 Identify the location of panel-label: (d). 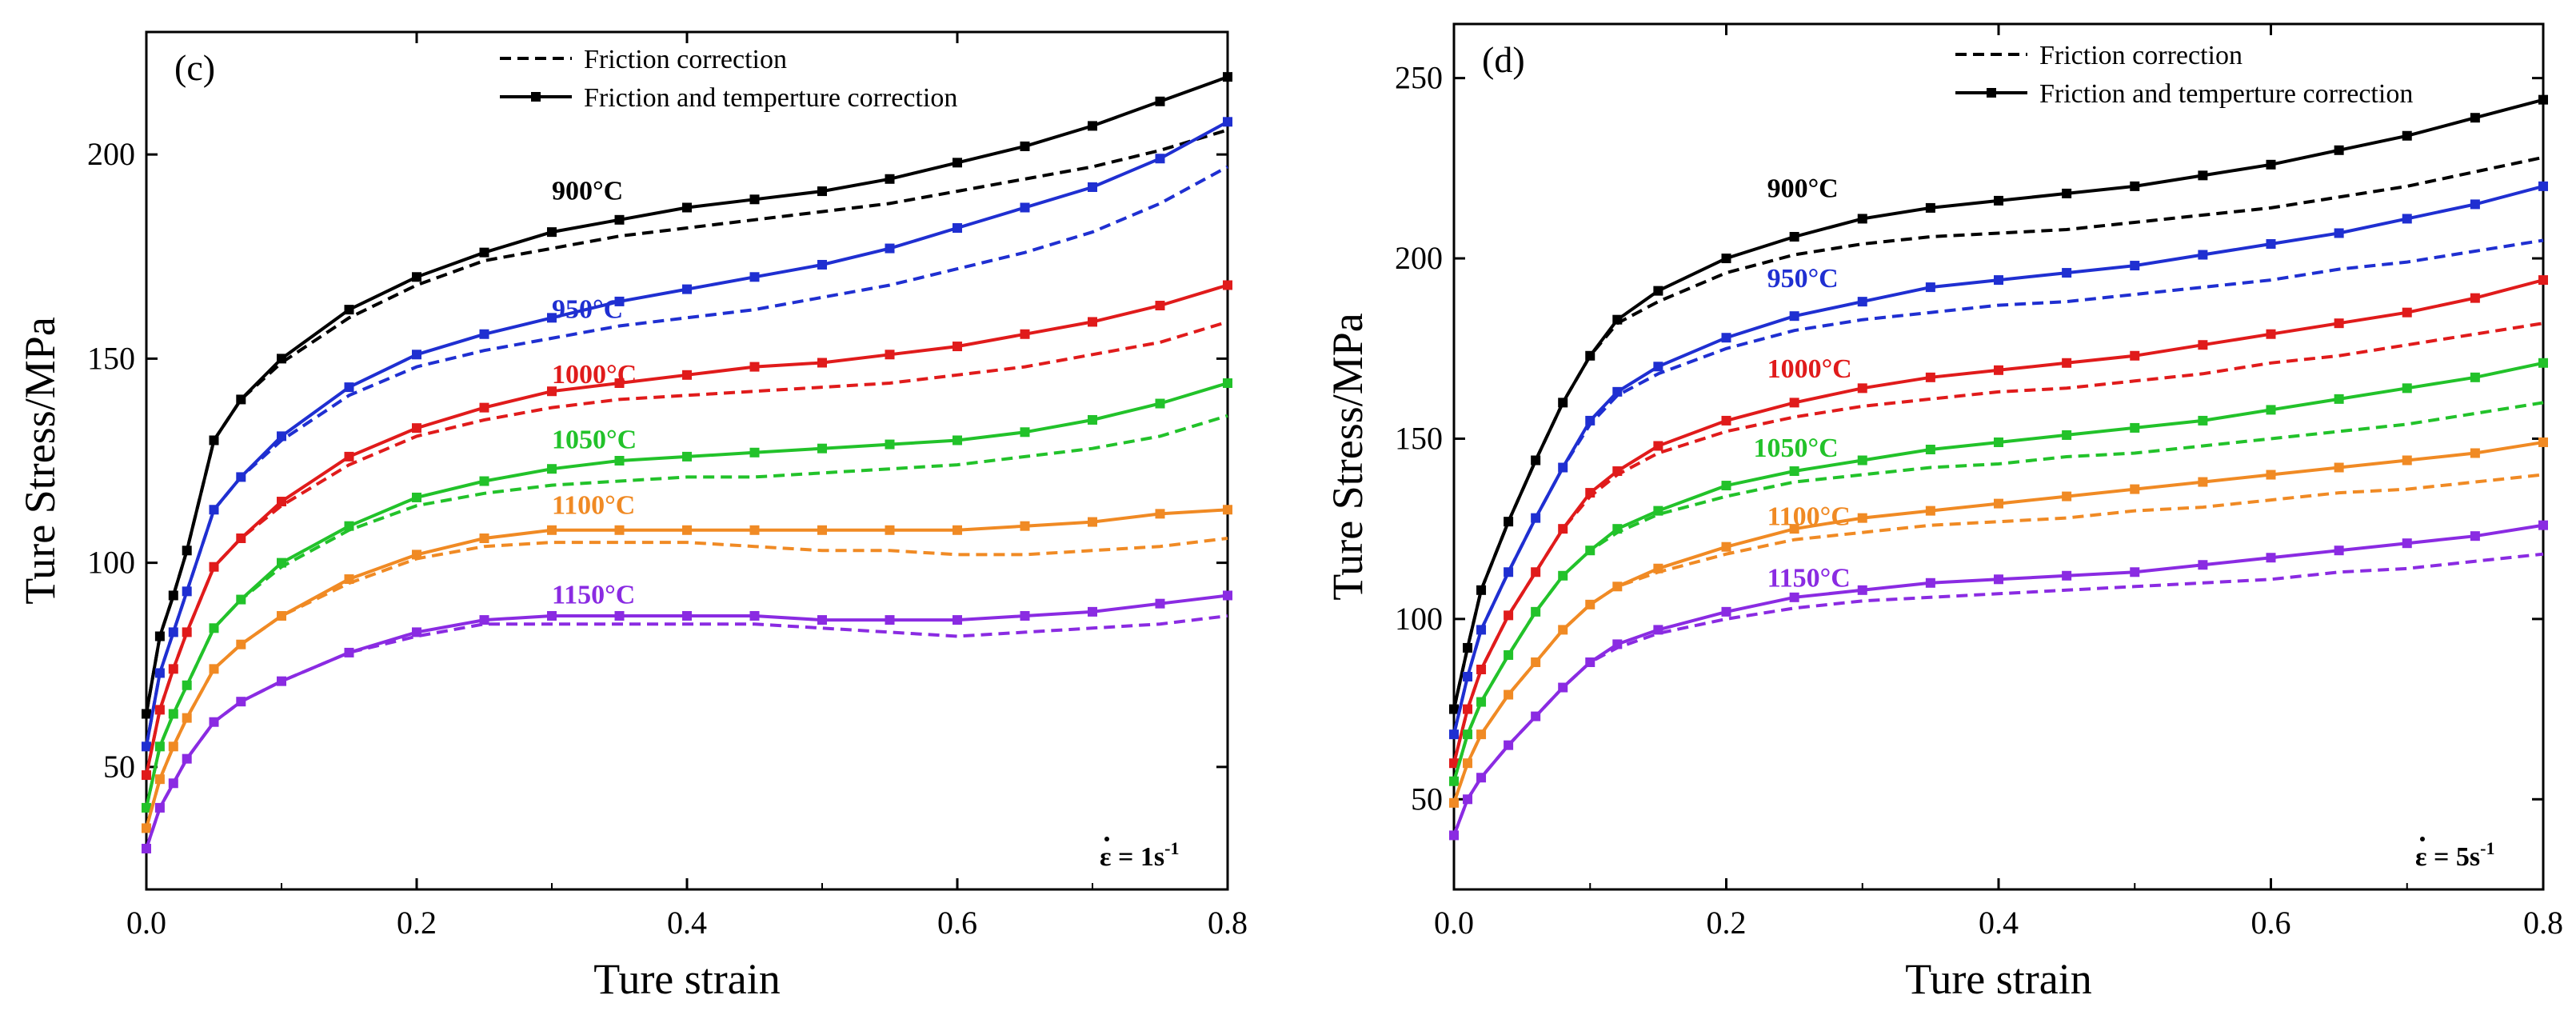
(1504, 59).